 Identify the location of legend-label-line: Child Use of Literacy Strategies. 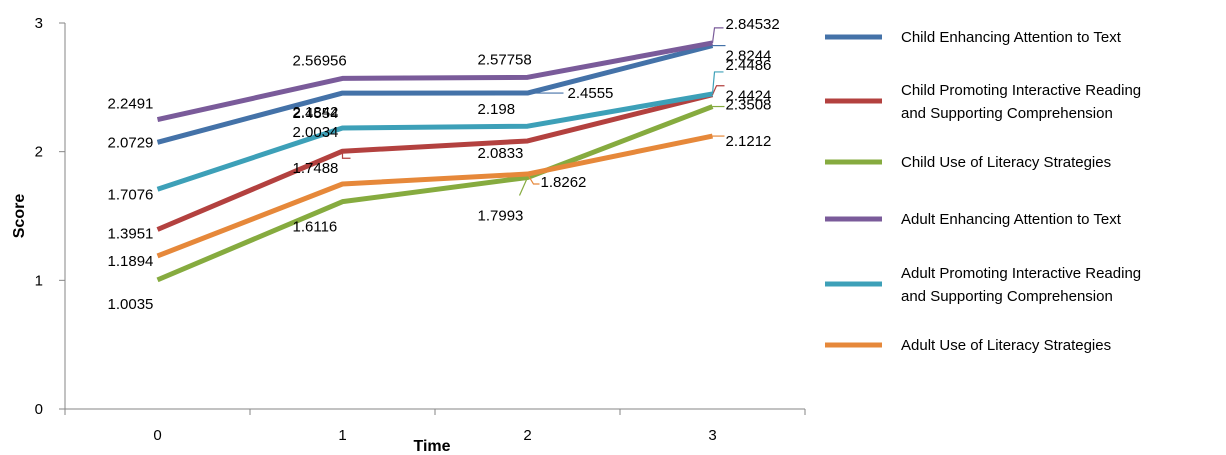
(1006, 162).